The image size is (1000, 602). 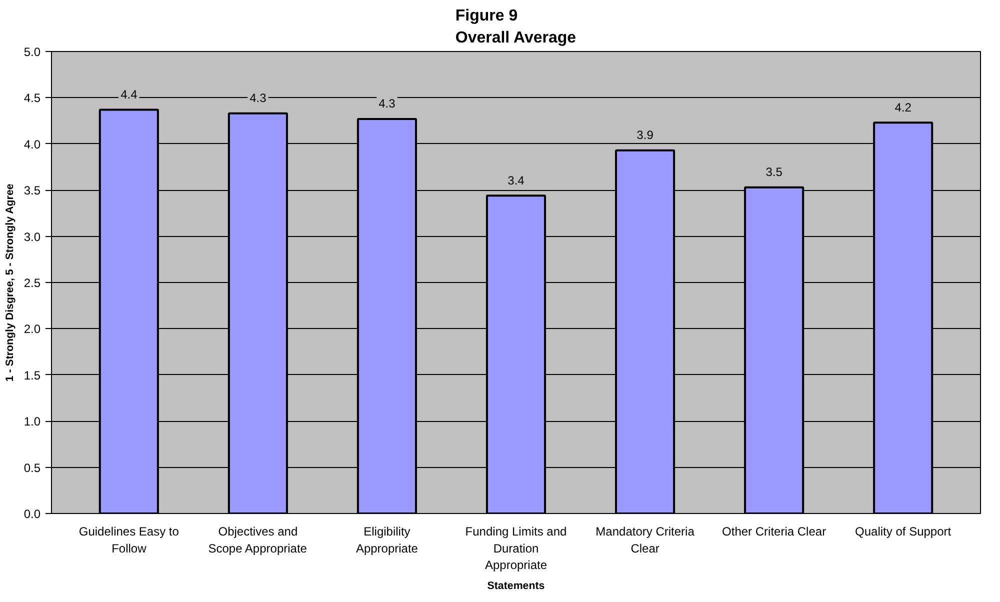 What do you see at coordinates (516, 586) in the screenshot?
I see `x-axis-title: Statements` at bounding box center [516, 586].